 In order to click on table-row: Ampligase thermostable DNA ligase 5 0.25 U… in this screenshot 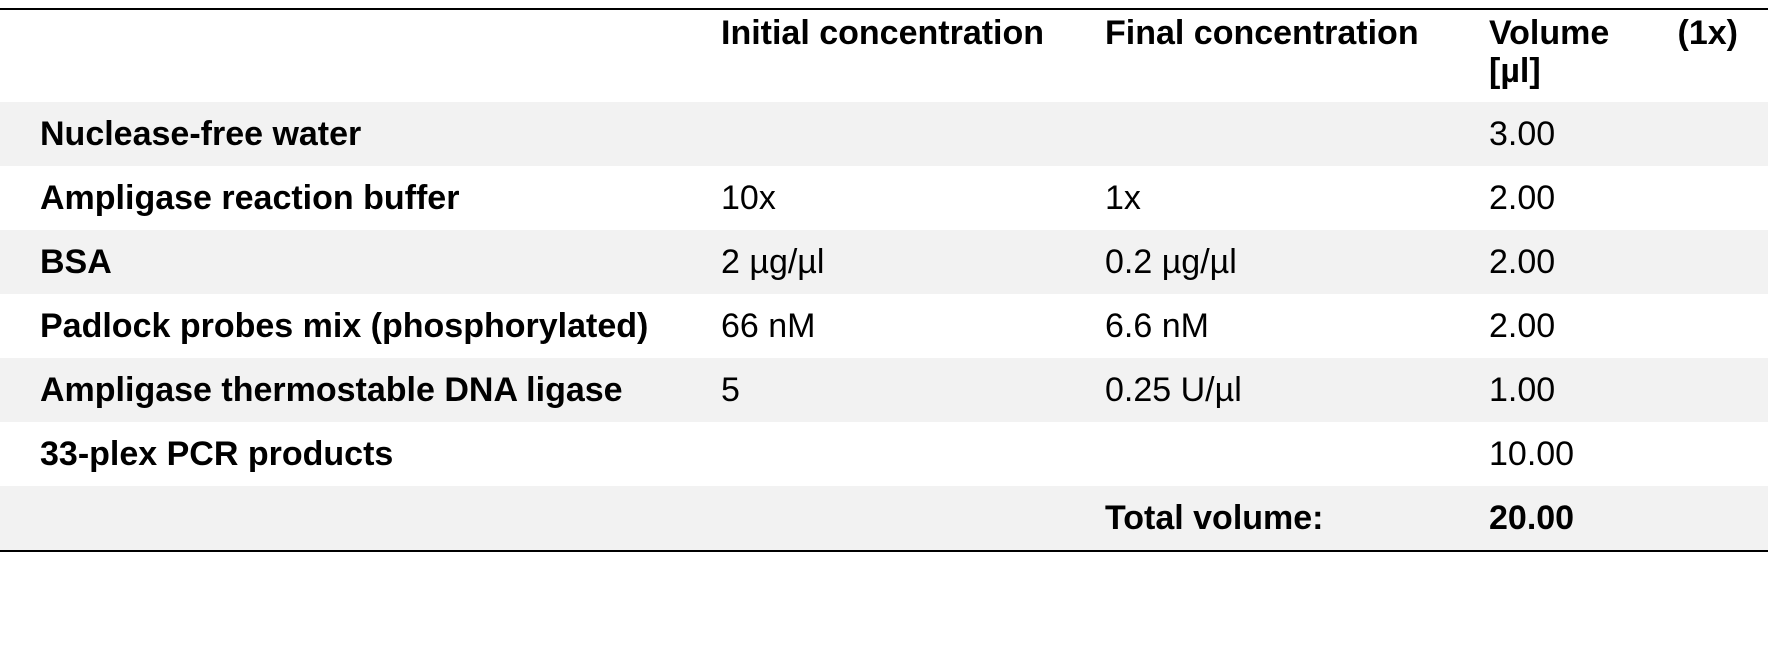, I will do `click(884, 390)`.